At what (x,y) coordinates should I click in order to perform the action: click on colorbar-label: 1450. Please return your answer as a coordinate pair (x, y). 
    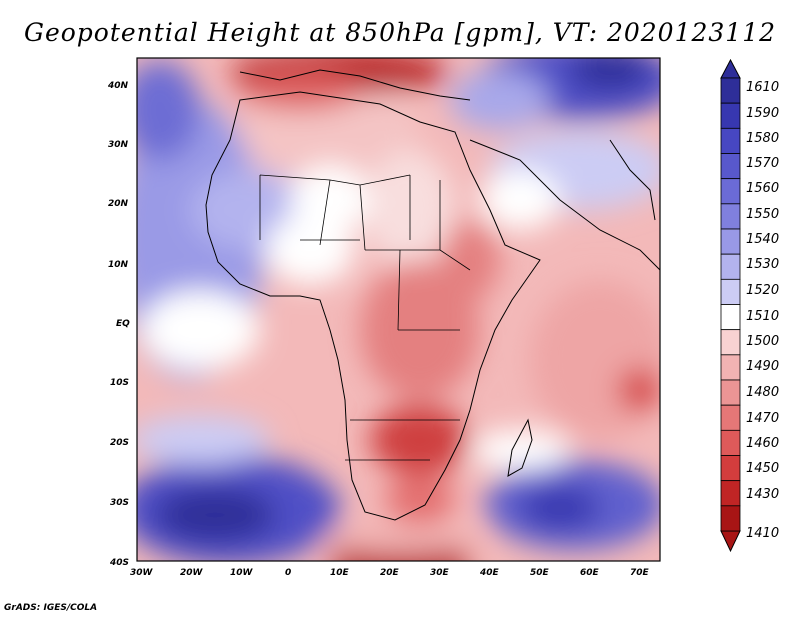
    Looking at the image, I should click on (762, 468).